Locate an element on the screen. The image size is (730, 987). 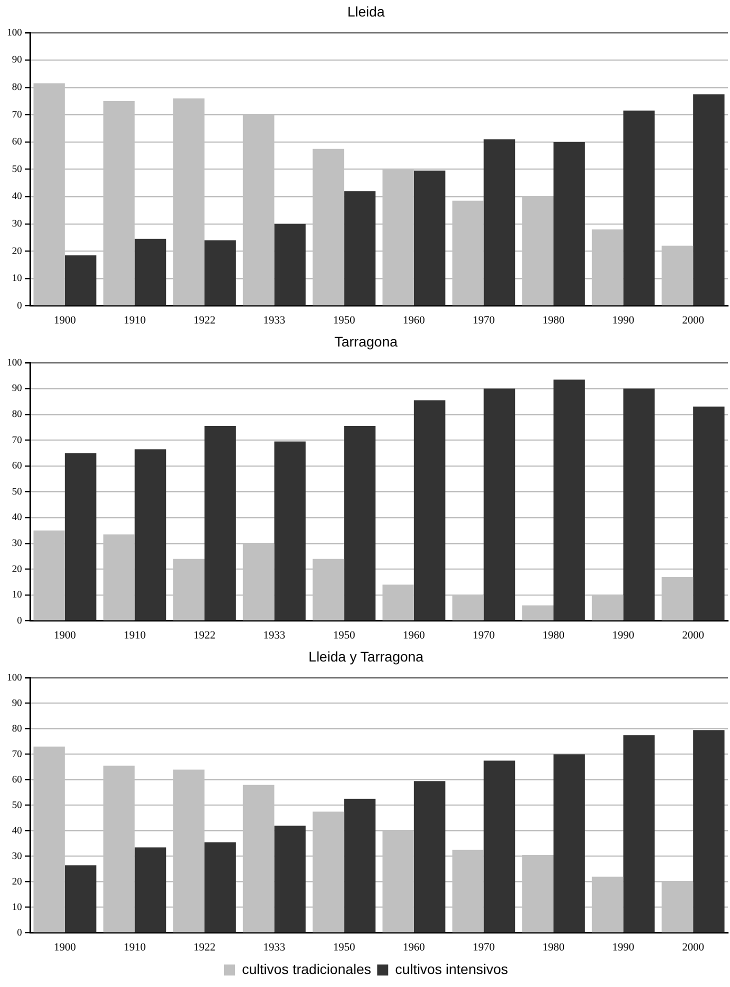
chart-title: Lleida is located at coordinates (366, 11).